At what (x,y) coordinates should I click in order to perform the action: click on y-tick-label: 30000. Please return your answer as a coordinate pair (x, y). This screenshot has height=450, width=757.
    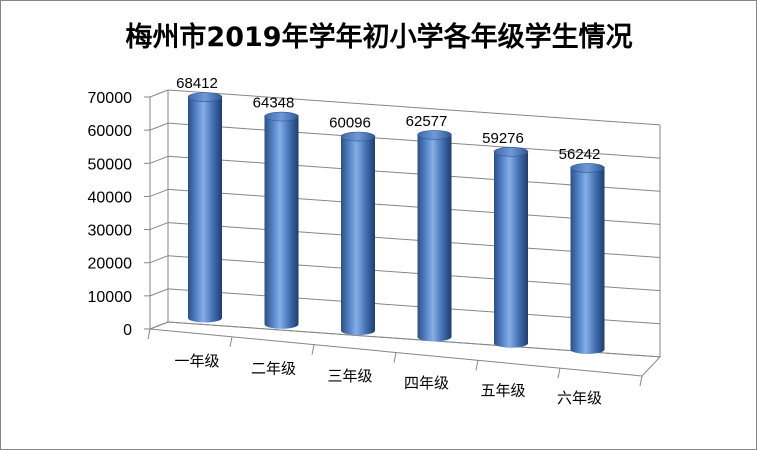
    Looking at the image, I should click on (110, 231).